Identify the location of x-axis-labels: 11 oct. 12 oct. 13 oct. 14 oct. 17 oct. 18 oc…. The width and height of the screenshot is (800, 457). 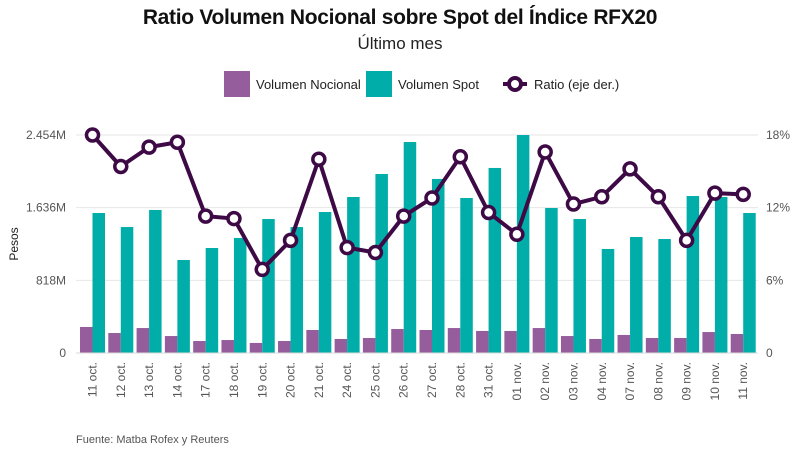
(418, 381).